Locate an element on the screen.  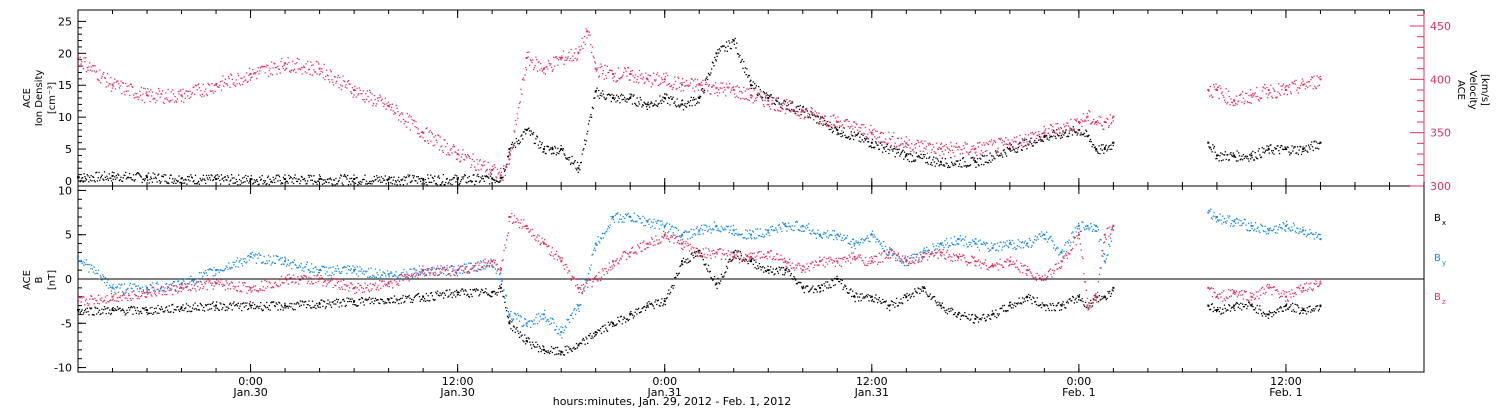
top-right-tick-label: 300 is located at coordinates (1440, 186).